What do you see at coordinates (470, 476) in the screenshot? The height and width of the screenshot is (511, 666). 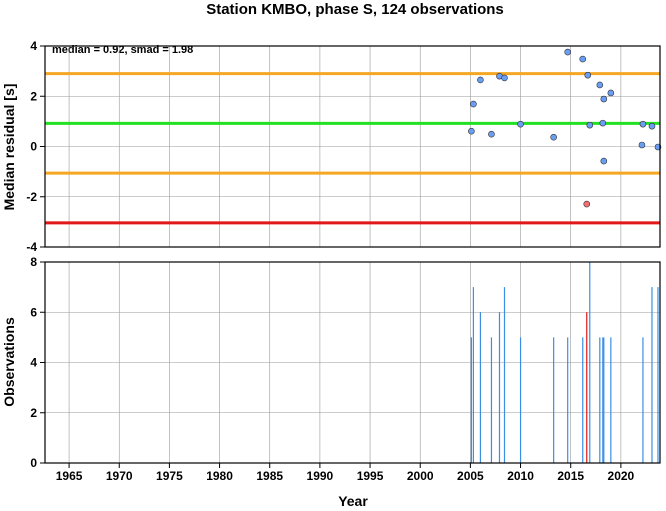 I see `x-tick-label: 2005` at bounding box center [470, 476].